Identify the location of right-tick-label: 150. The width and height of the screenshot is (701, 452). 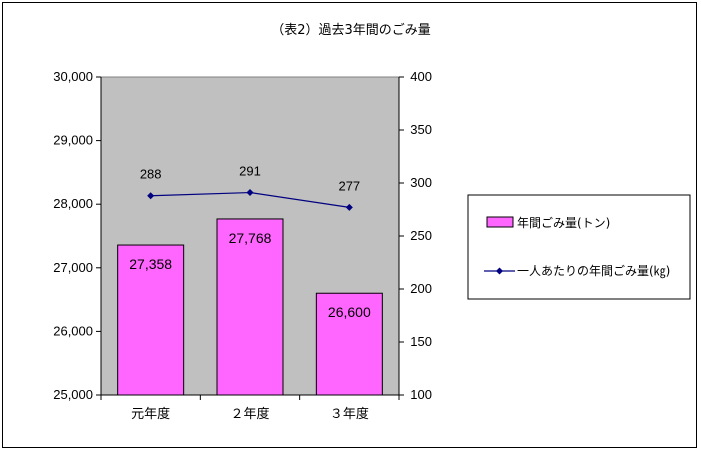
(421, 341).